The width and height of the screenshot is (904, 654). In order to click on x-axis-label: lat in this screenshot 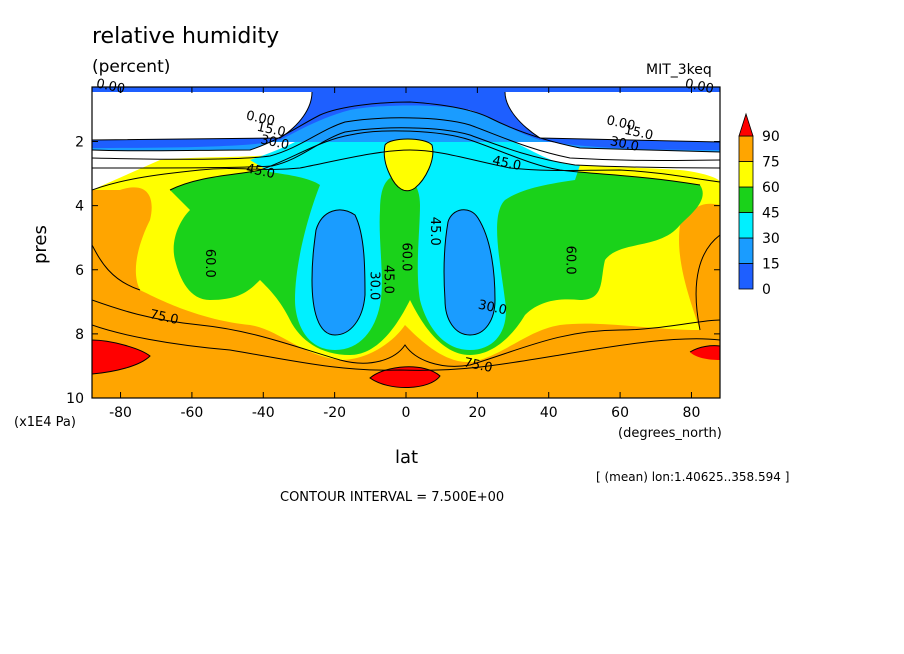, I will do `click(407, 457)`.